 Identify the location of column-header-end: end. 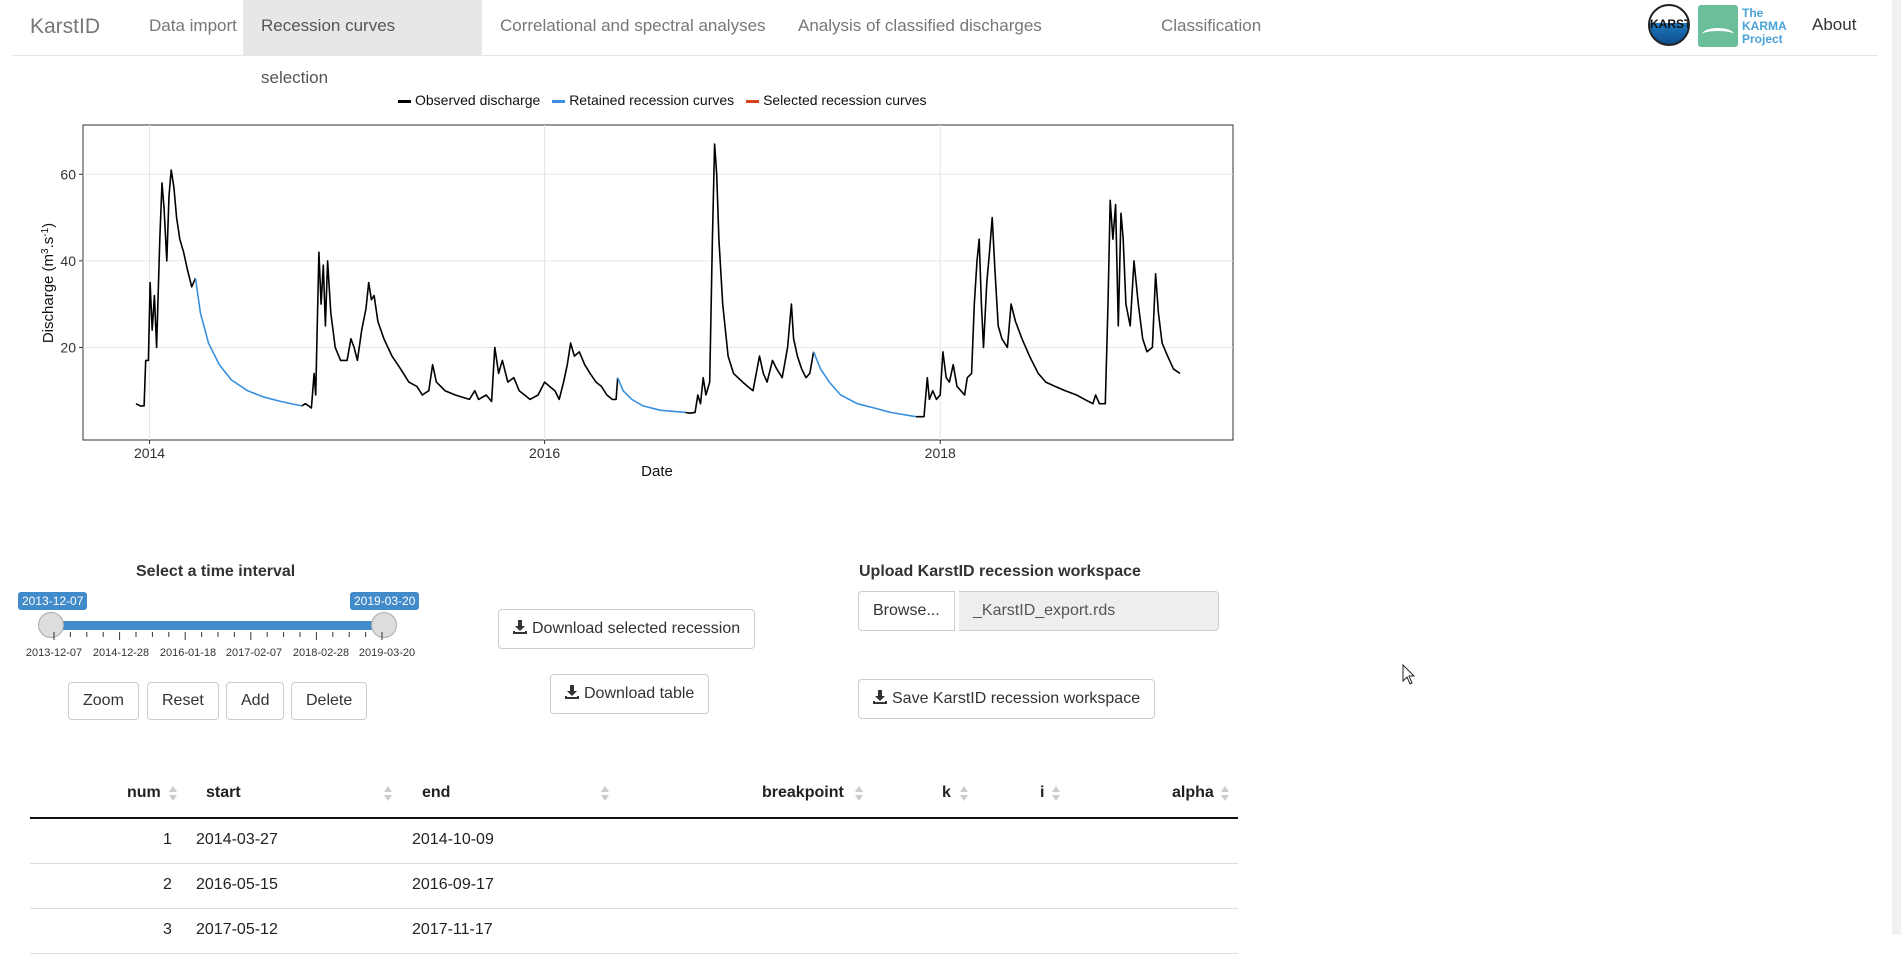
(436, 792).